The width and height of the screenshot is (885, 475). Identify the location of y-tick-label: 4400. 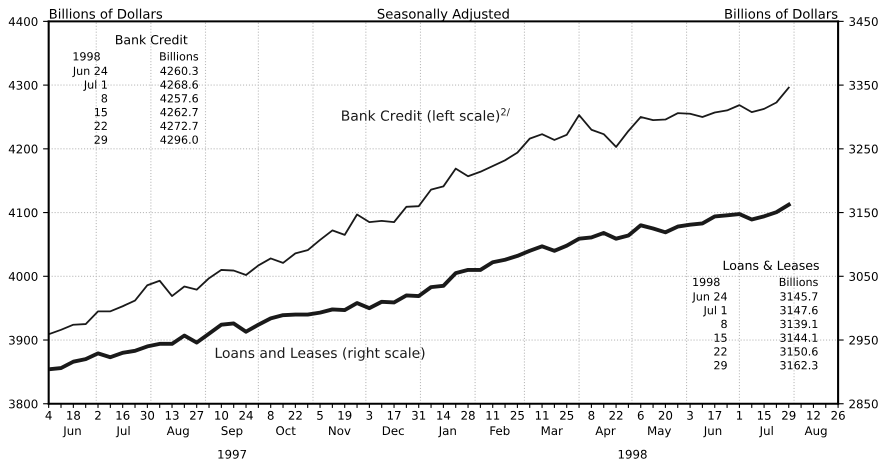
(23, 21).